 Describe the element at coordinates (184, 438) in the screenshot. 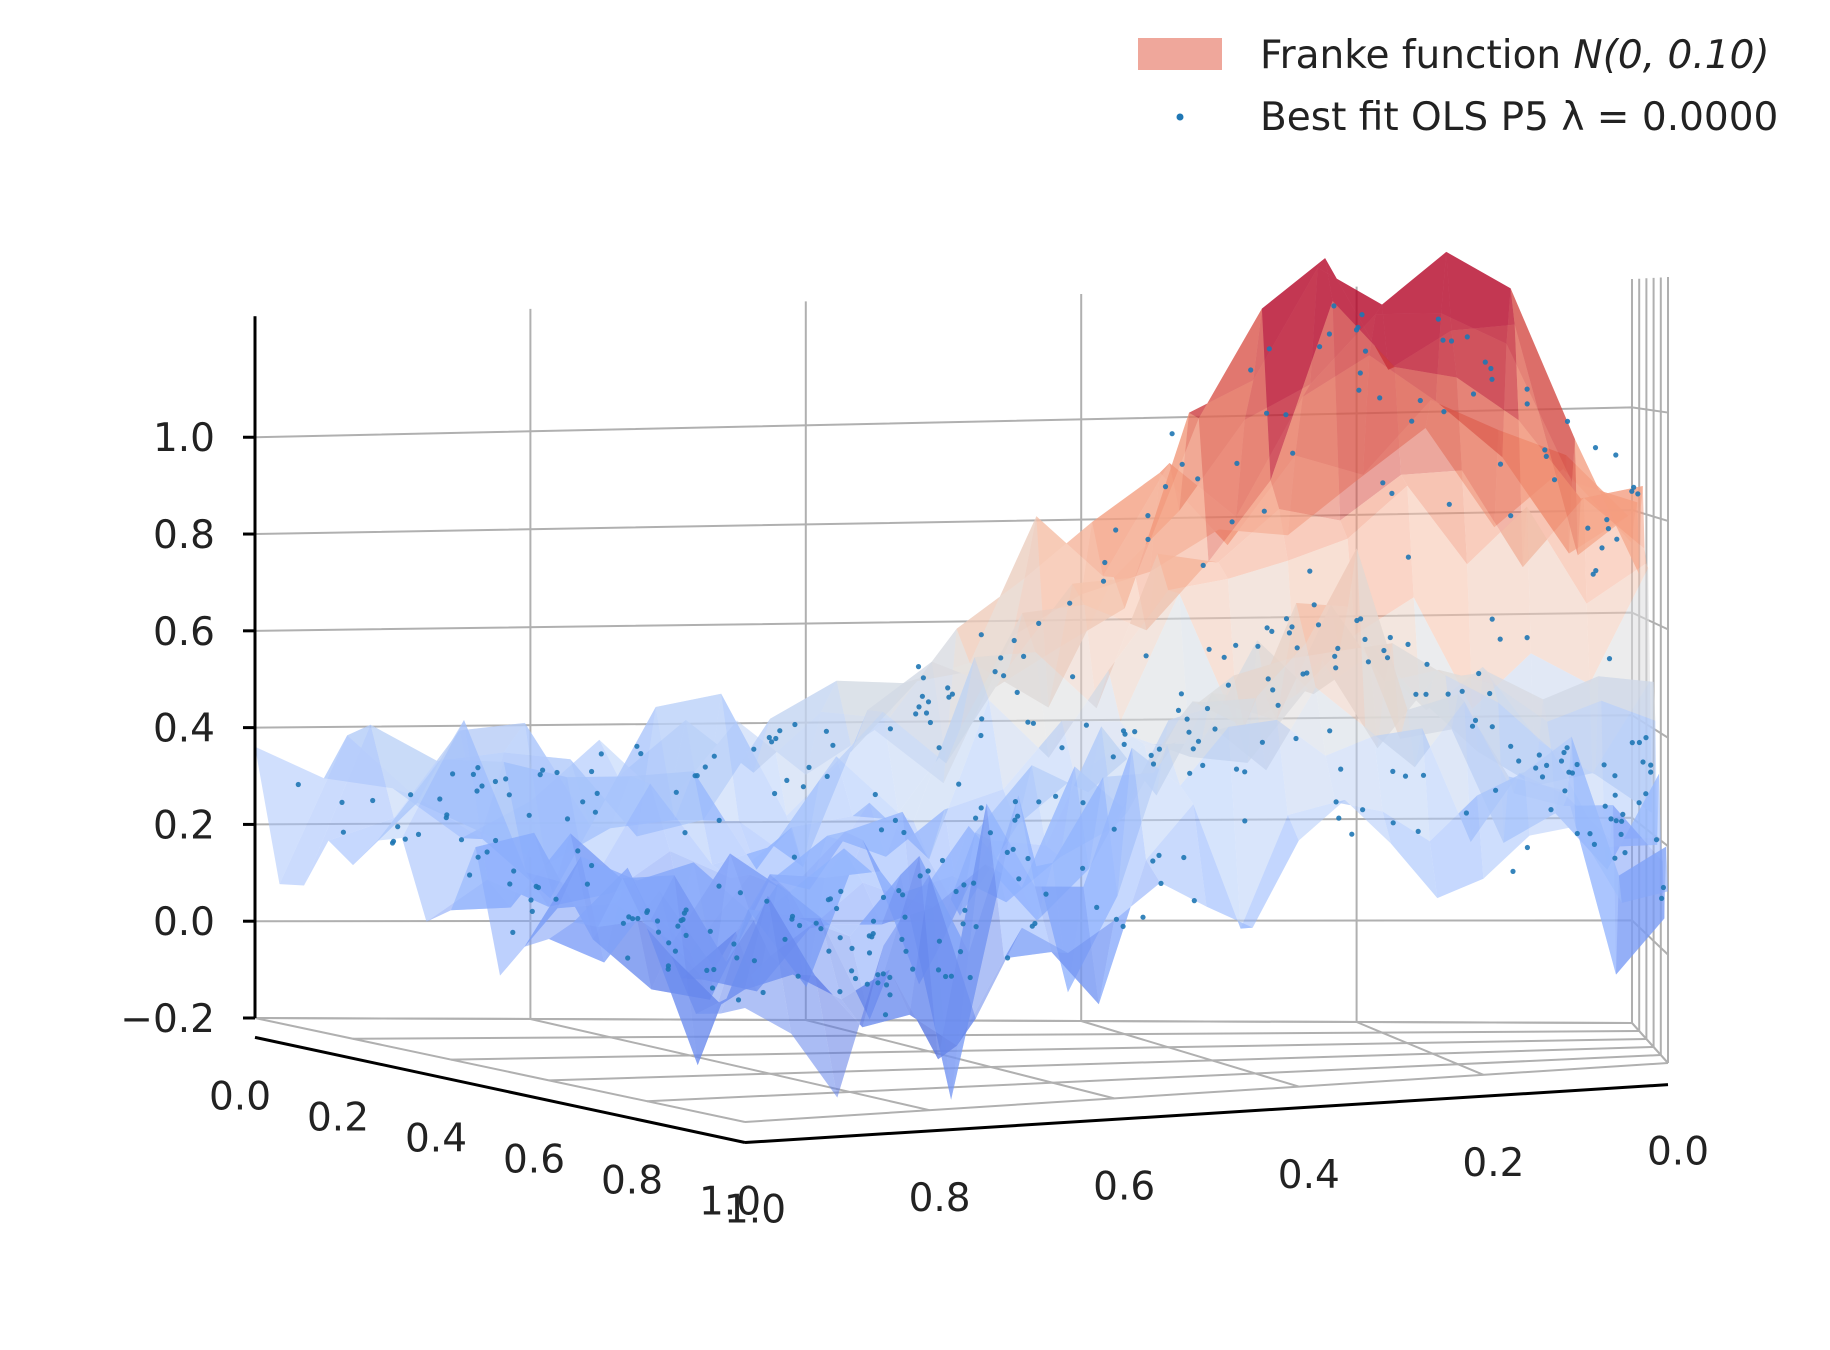

I see `z-tick-label: 1.0` at that location.